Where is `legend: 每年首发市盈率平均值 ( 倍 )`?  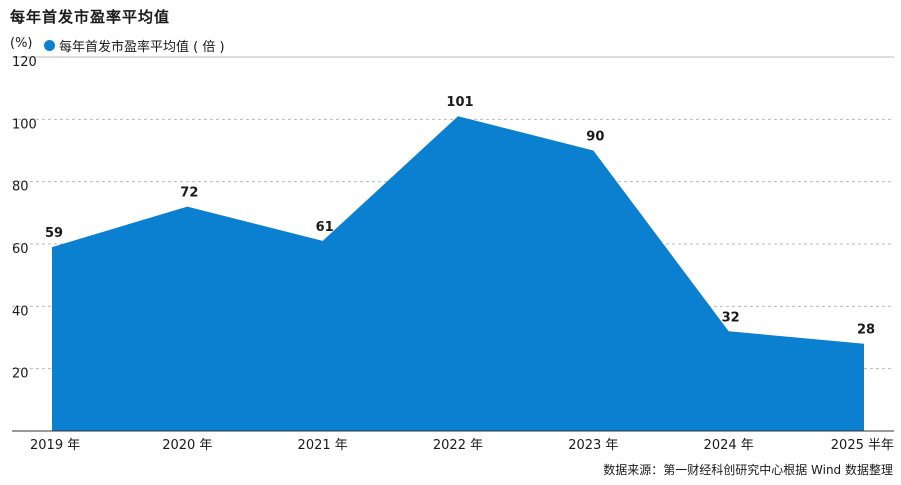
legend: 每年首发市盈率平均值 ( 倍 ) is located at coordinates (134, 45).